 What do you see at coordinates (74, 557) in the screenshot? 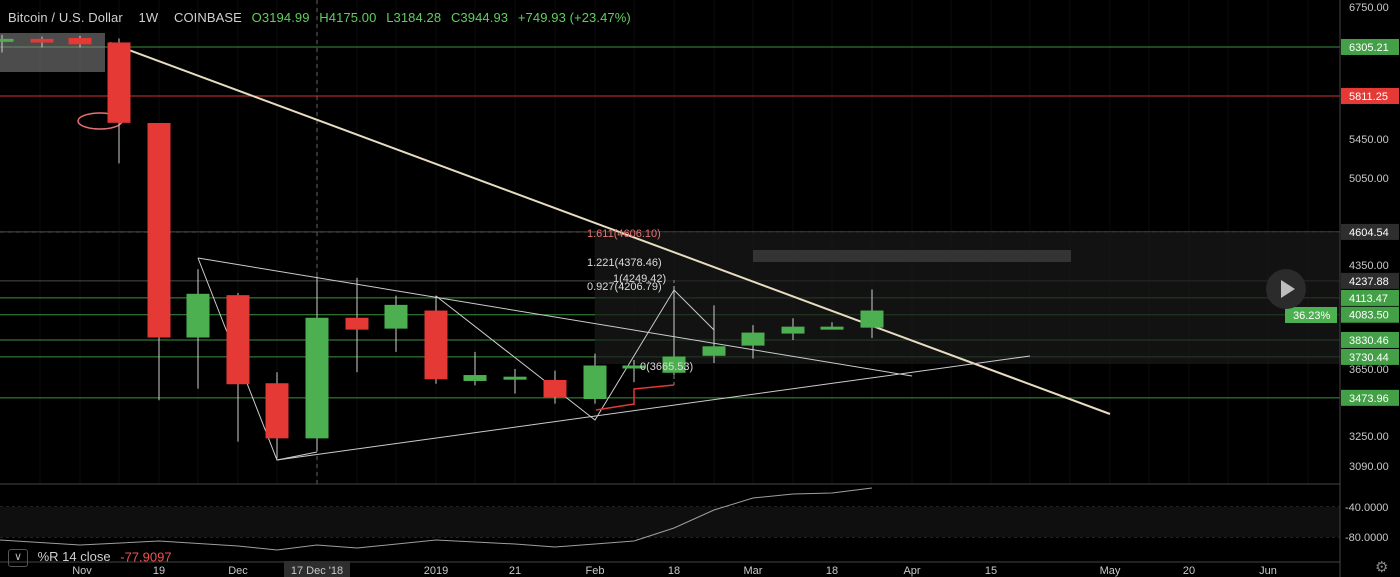
I see `indicator-name: %R 14 close` at bounding box center [74, 557].